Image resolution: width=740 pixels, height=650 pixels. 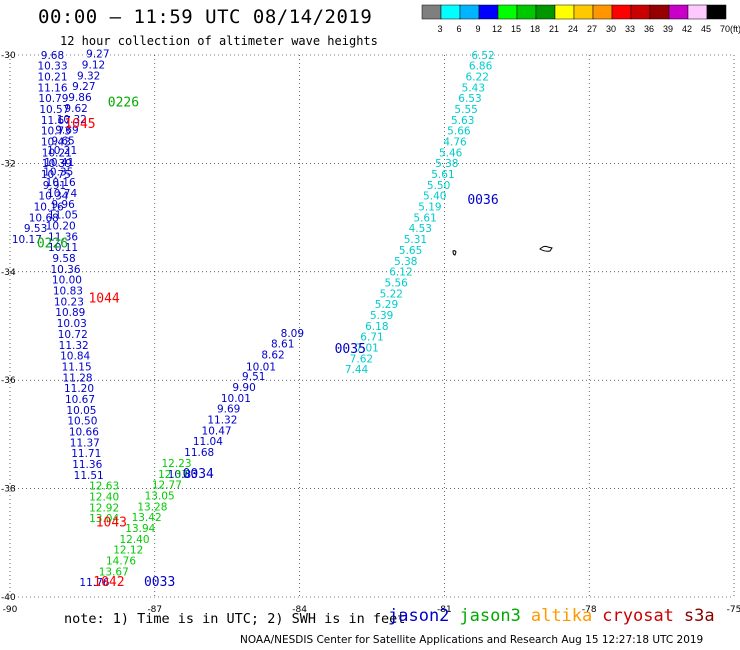 What do you see at coordinates (299, 610) in the screenshot?
I see `x-tick-label: -84` at bounding box center [299, 610].